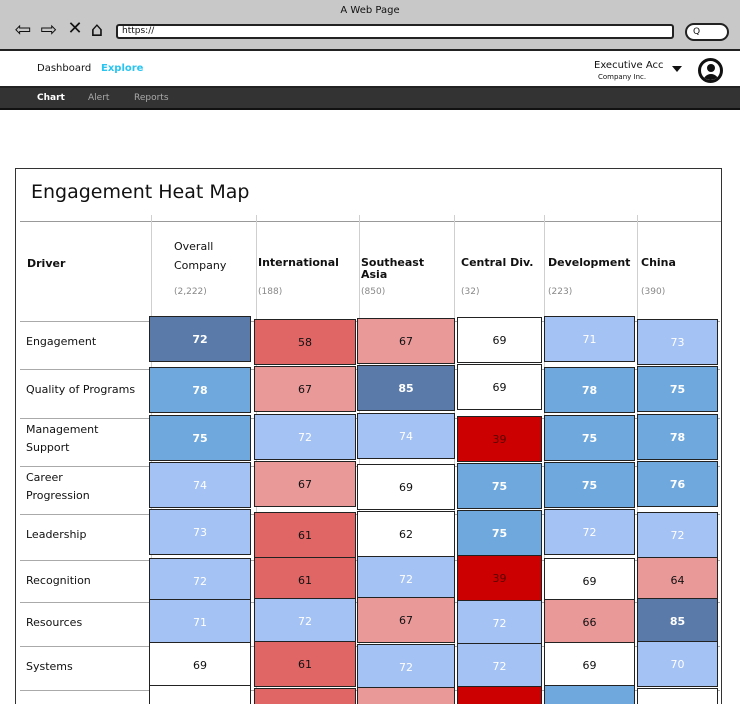 The image size is (740, 704). What do you see at coordinates (707, 32) in the screenshot?
I see `search-icon: Q` at bounding box center [707, 32].